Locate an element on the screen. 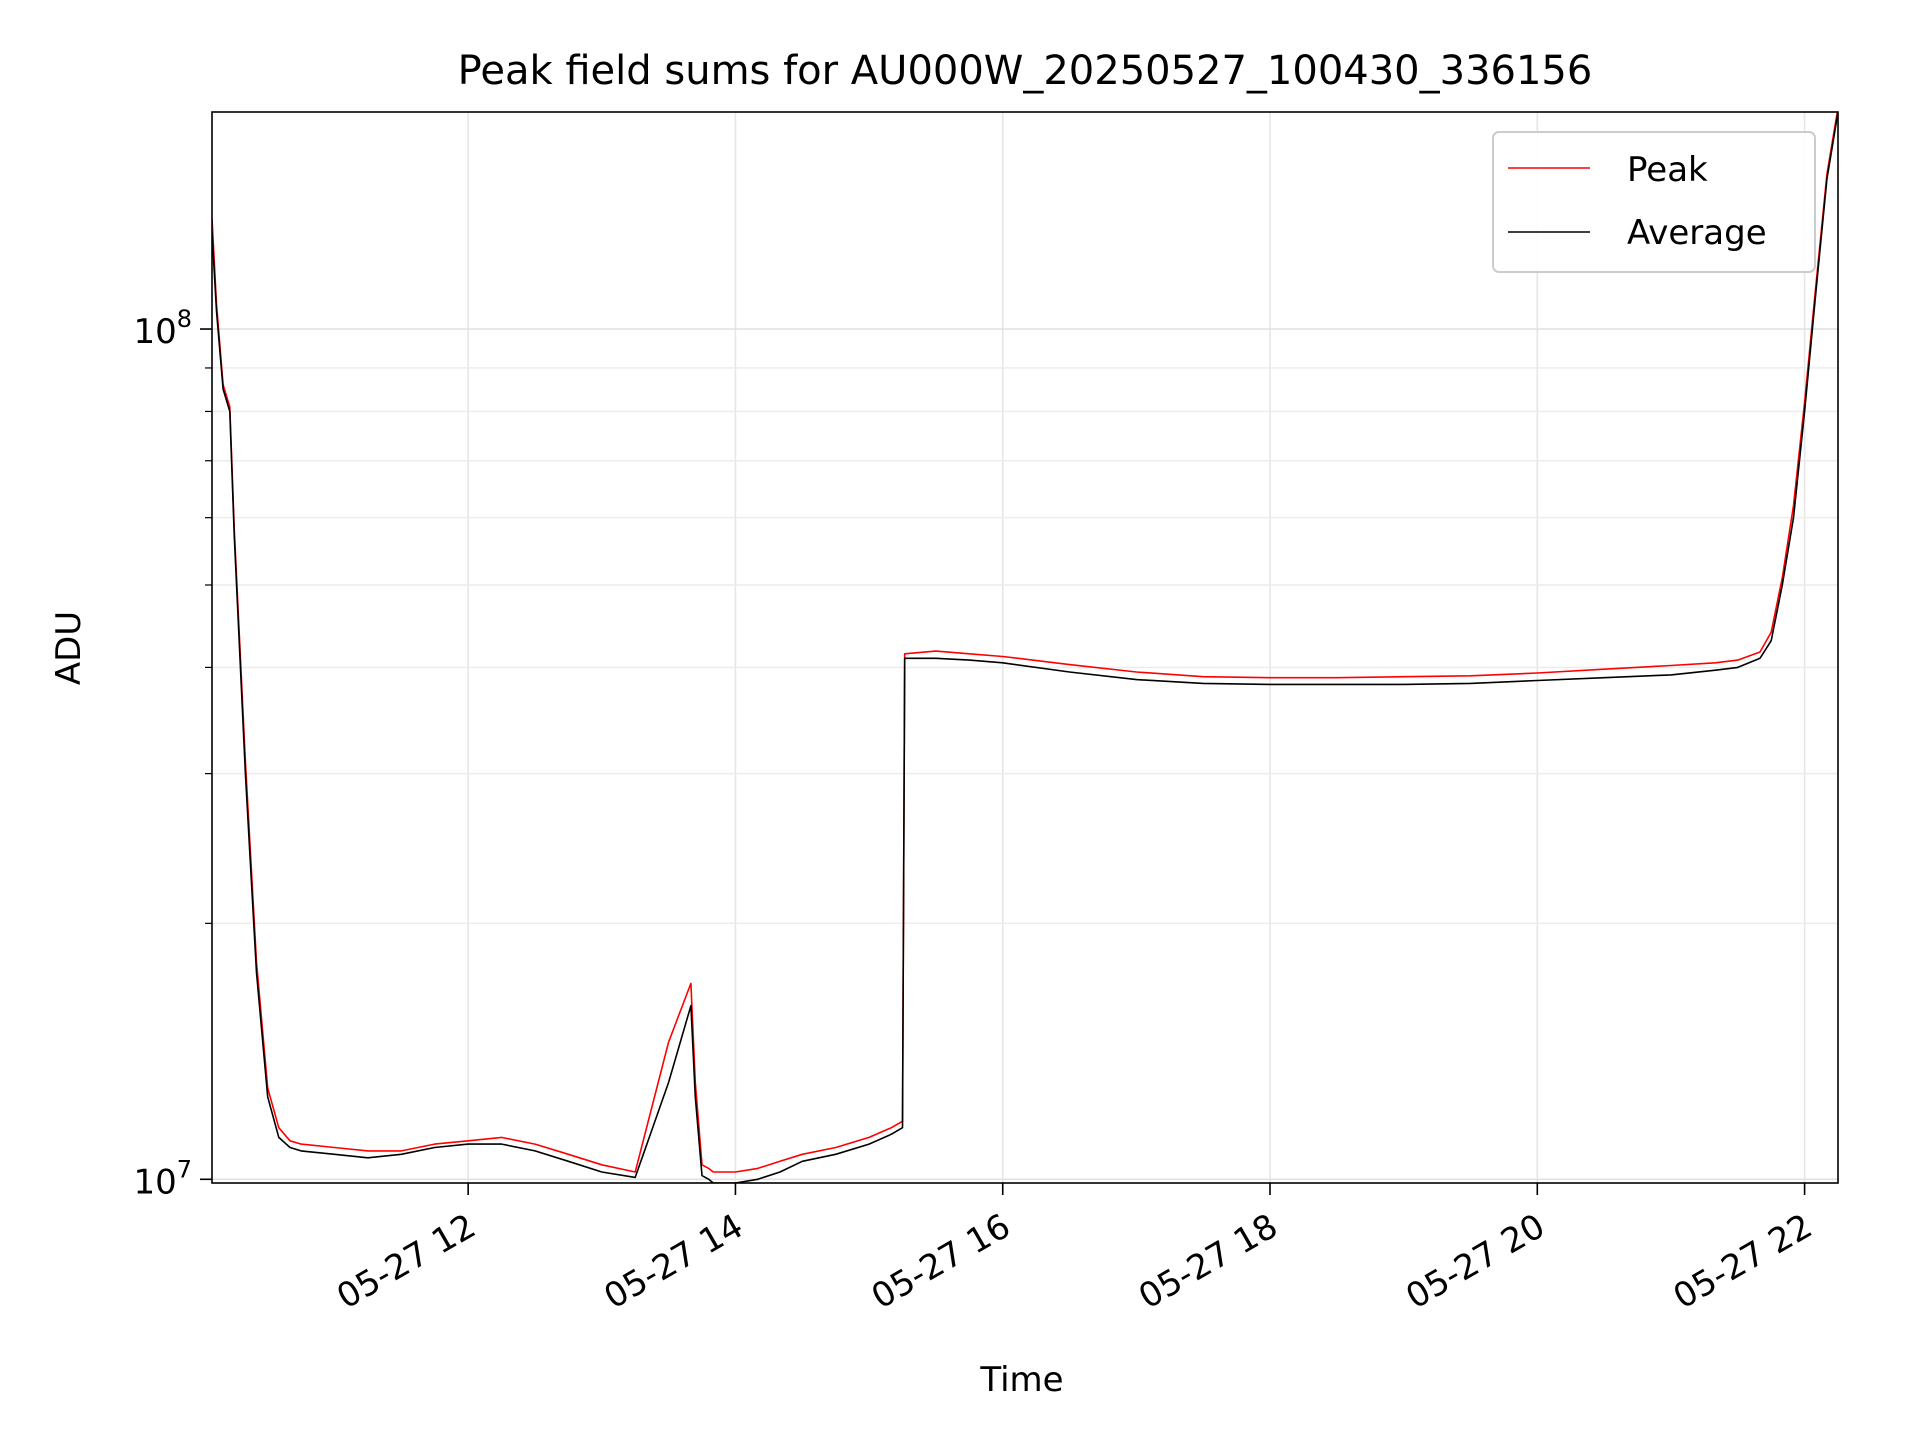  y-axis-label: ADU is located at coordinates (69, 648).